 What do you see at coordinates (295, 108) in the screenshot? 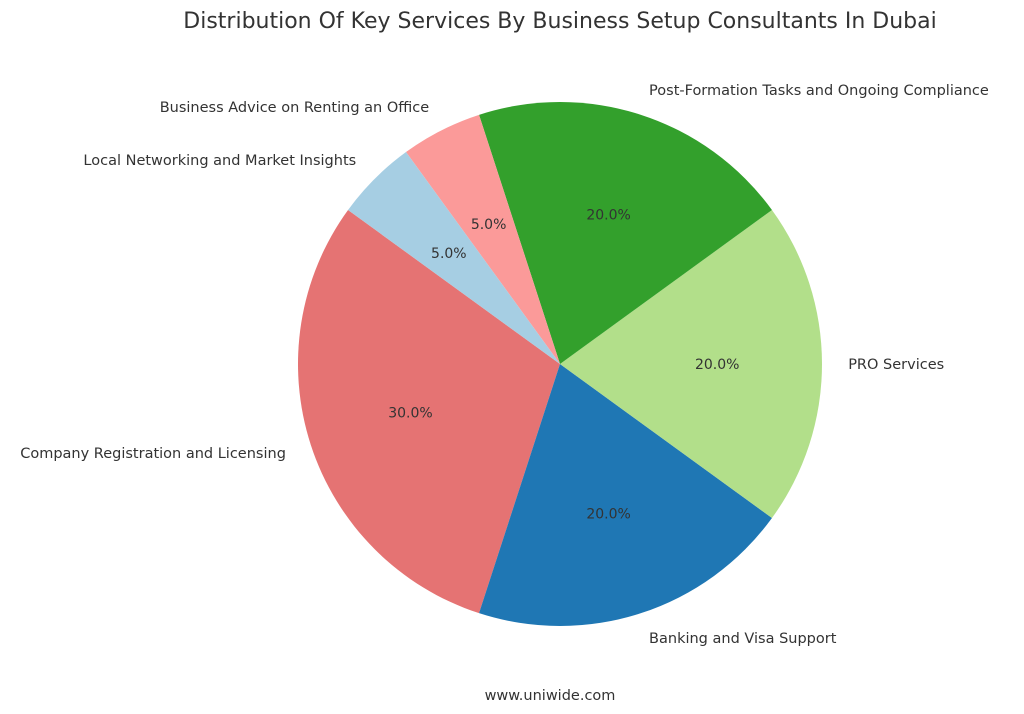
I see `pie-category-label: Business Advice on Renting an Office` at bounding box center [295, 108].